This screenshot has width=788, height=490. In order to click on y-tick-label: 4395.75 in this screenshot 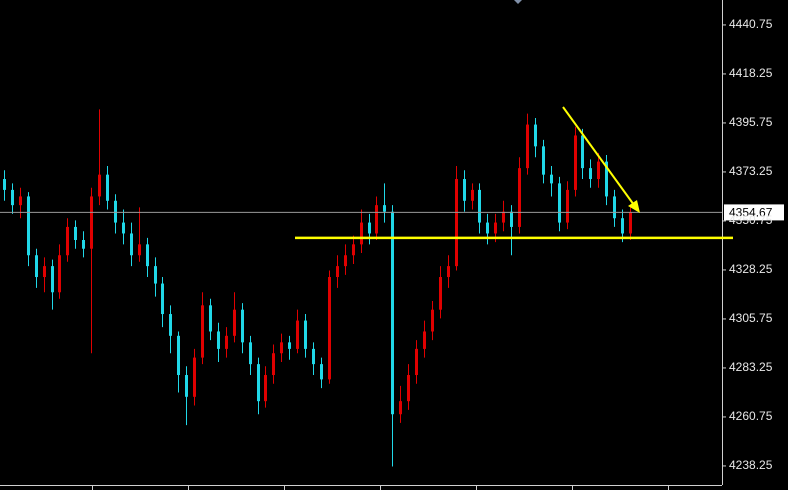, I will do `click(751, 122)`.